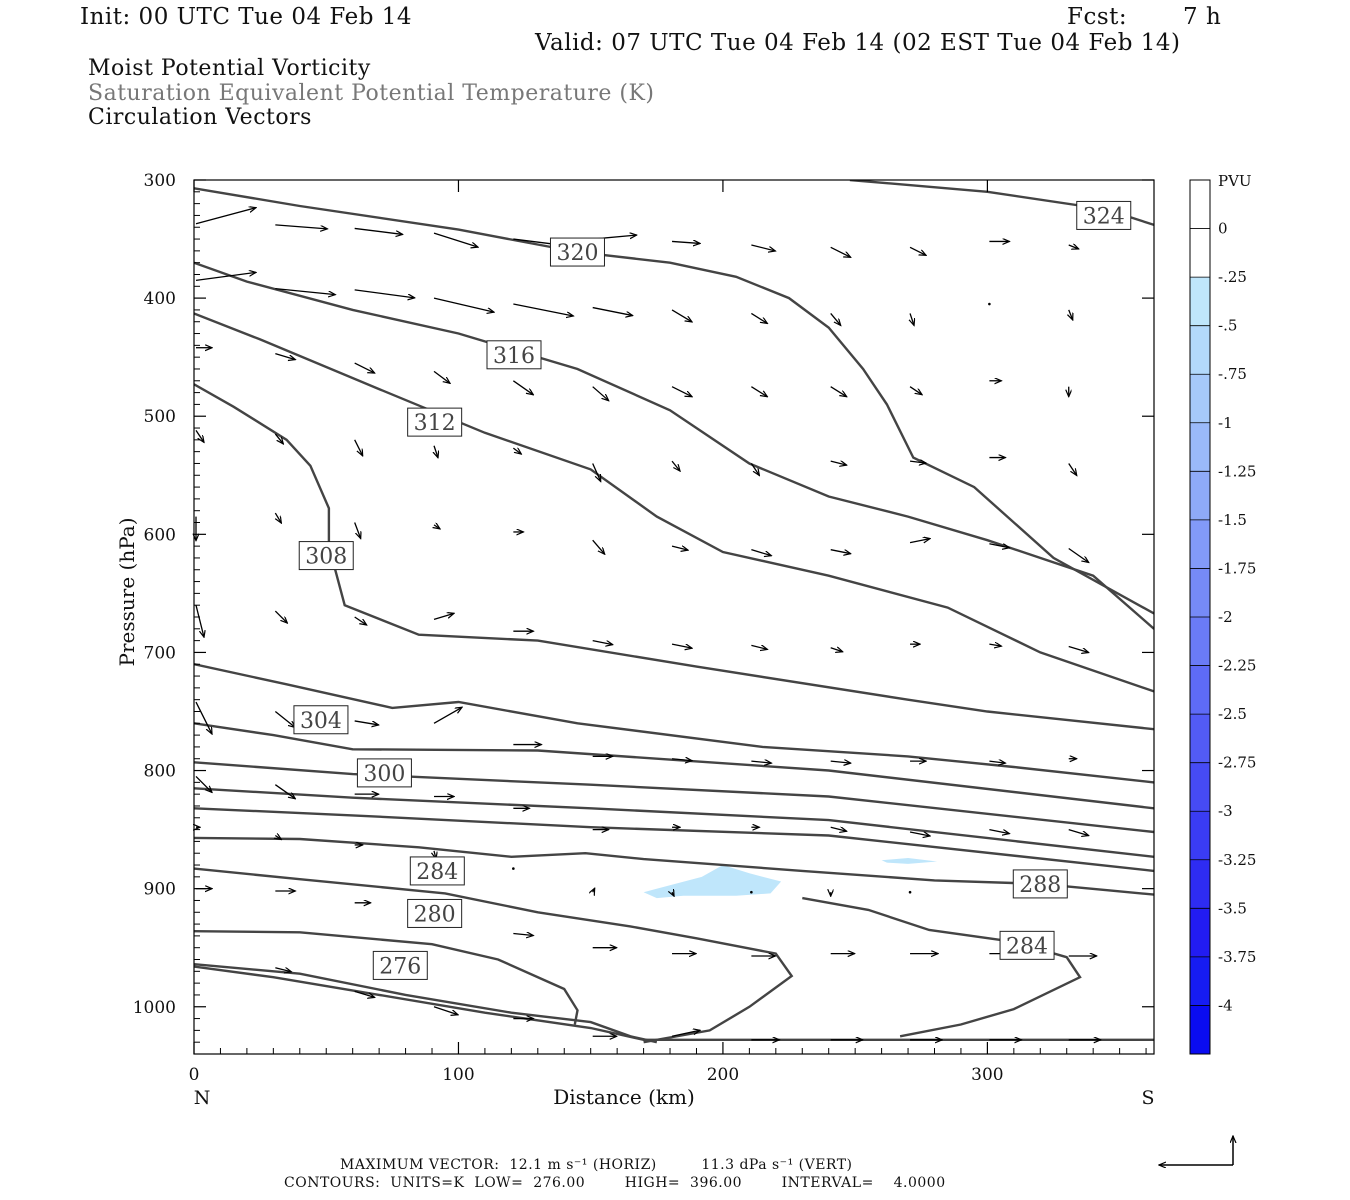 The width and height of the screenshot is (1350, 1200). I want to click on y-axis-title: Pressure (hPa), so click(127, 592).